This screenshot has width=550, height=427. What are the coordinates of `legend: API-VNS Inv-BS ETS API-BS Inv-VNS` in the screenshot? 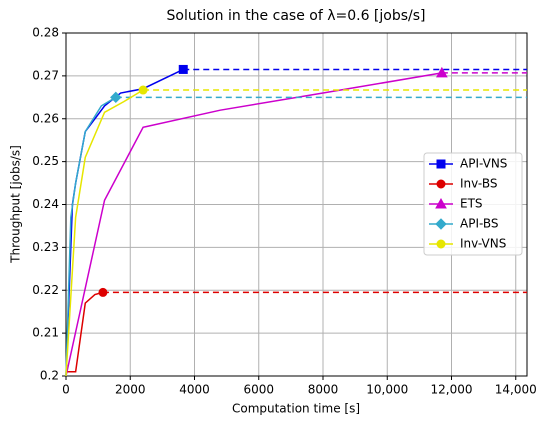 It's located at (473, 204).